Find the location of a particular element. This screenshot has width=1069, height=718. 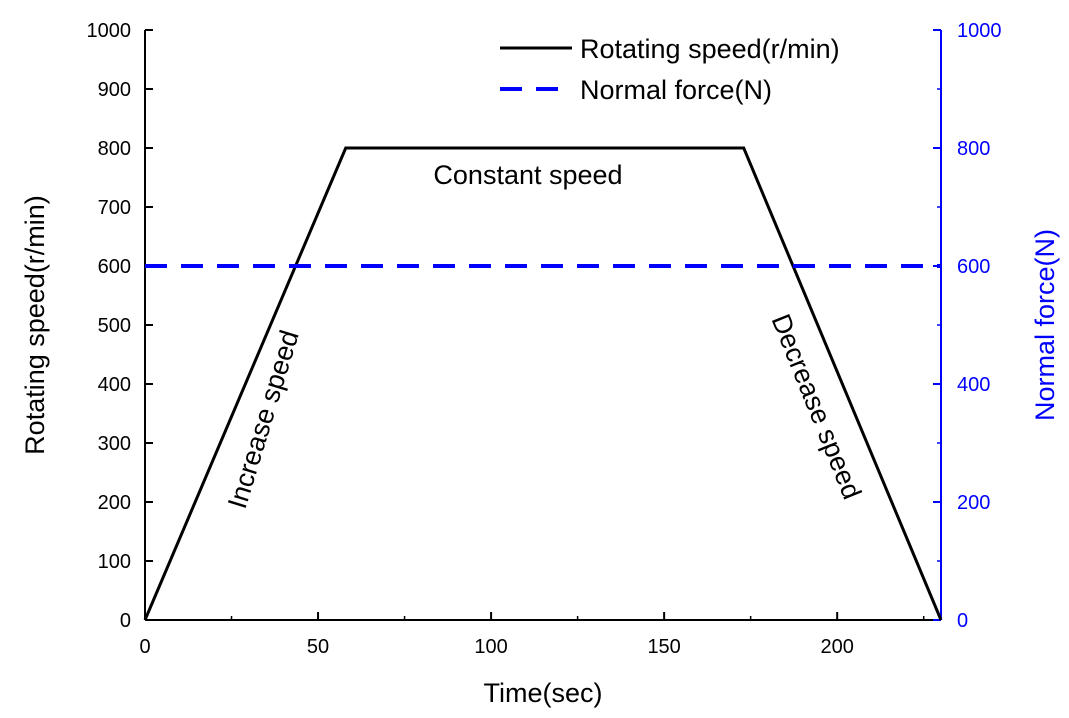

y-tick-label: 100 is located at coordinates (114, 562).